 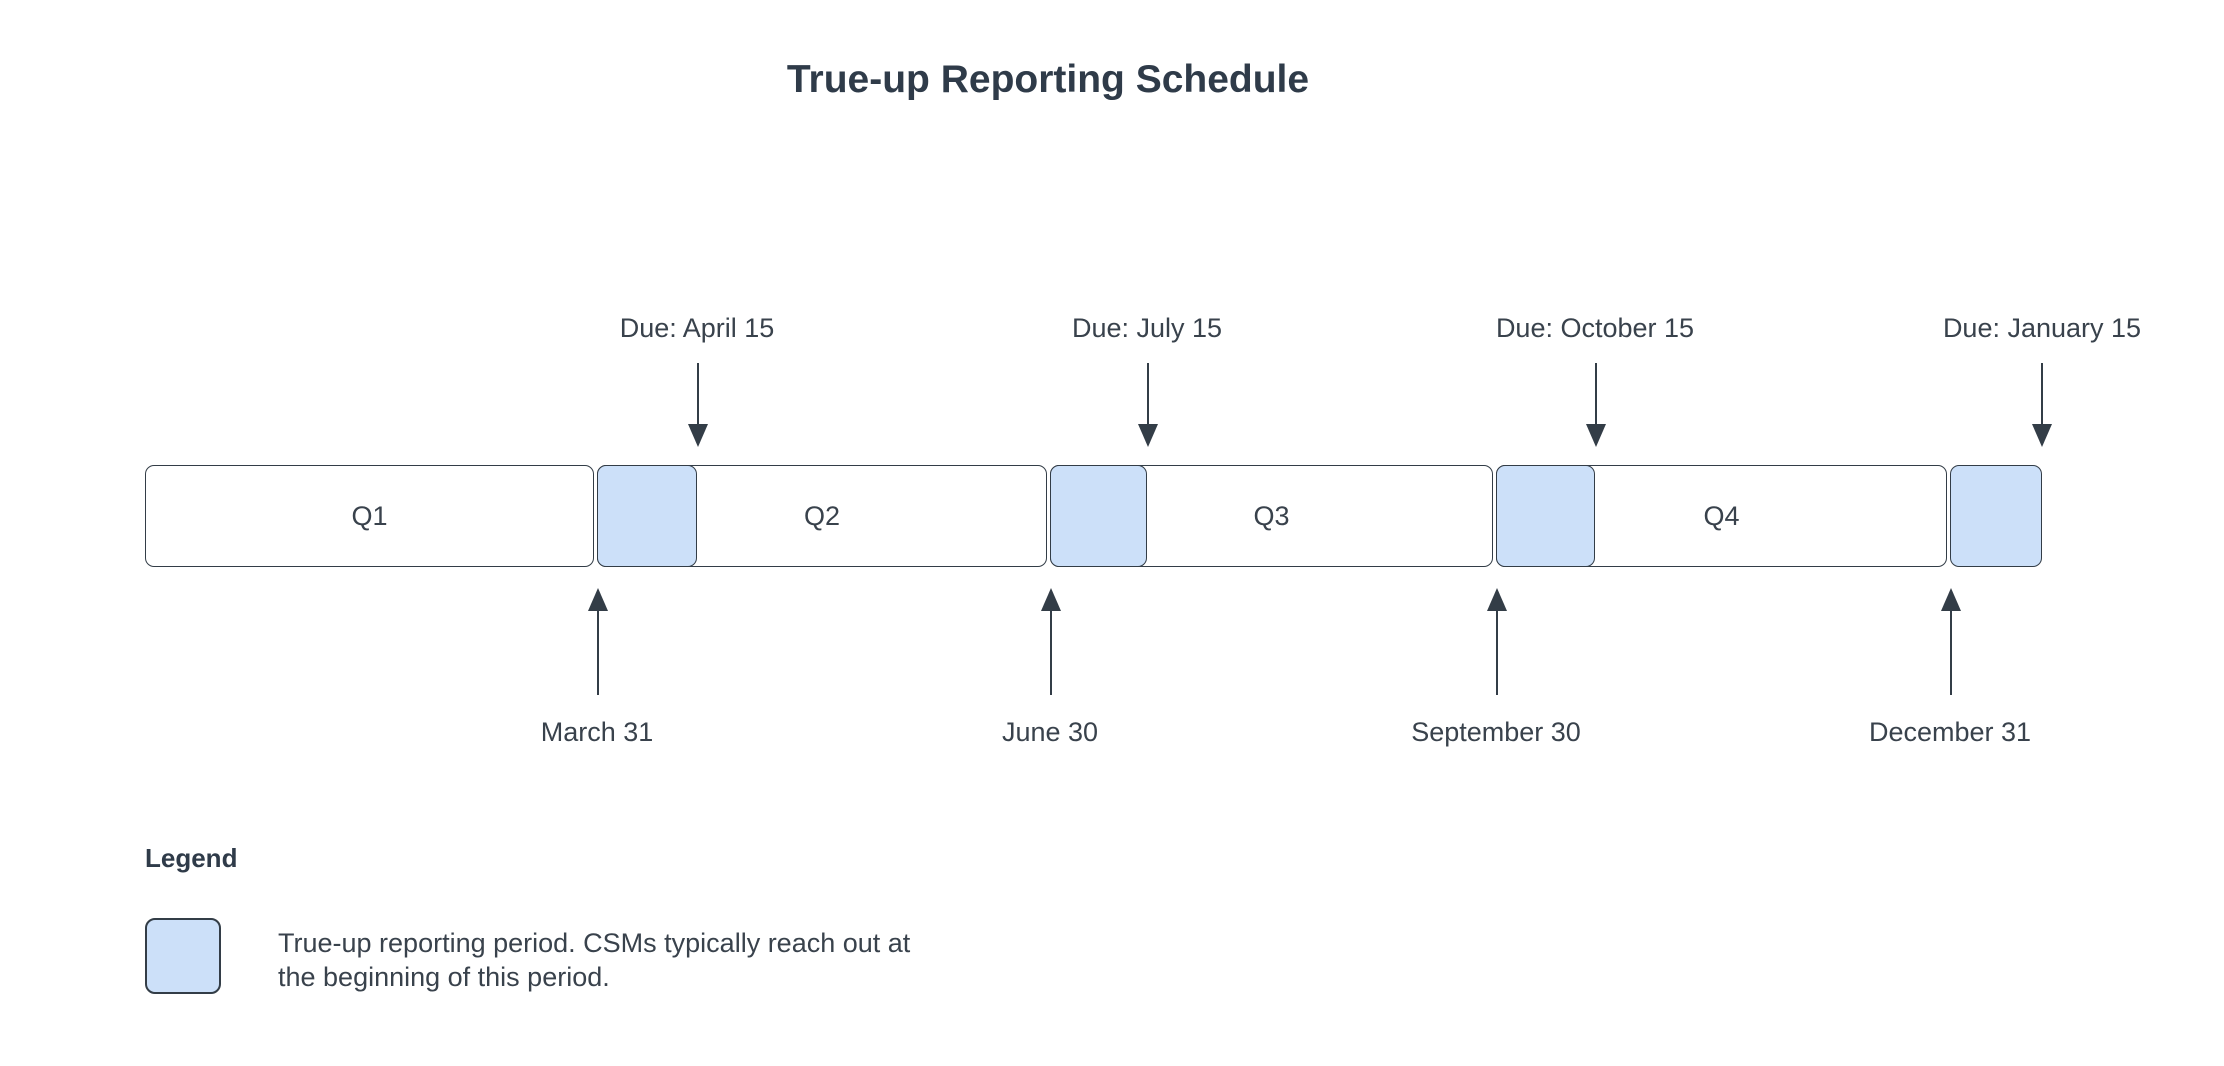 I want to click on due-date-label-q2: Due: July 15, so click(x=1147, y=328).